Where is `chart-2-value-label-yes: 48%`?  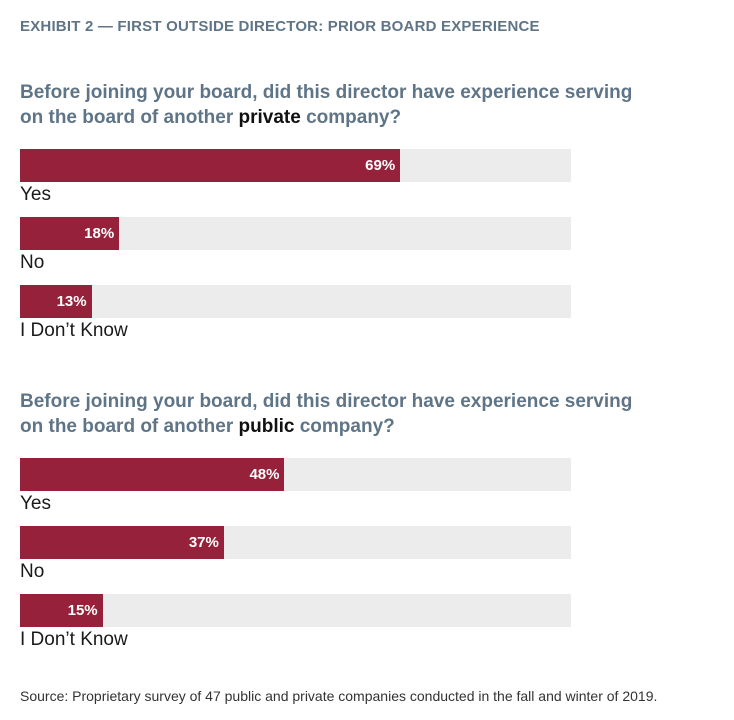 chart-2-value-label-yes: 48% is located at coordinates (264, 474).